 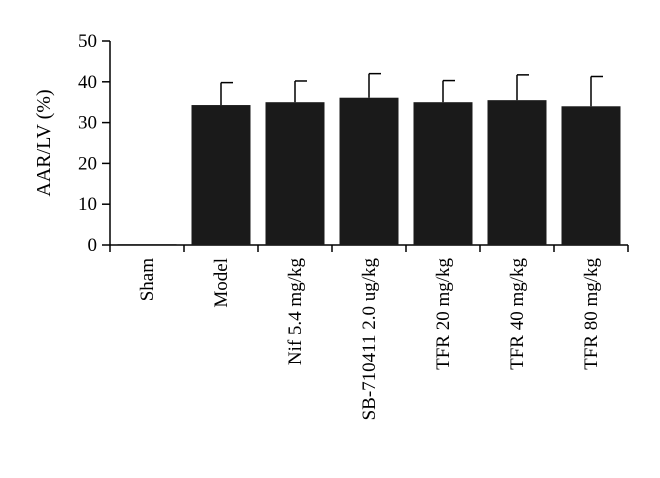 I want to click on y-tick-label: 0, so click(x=93, y=245).